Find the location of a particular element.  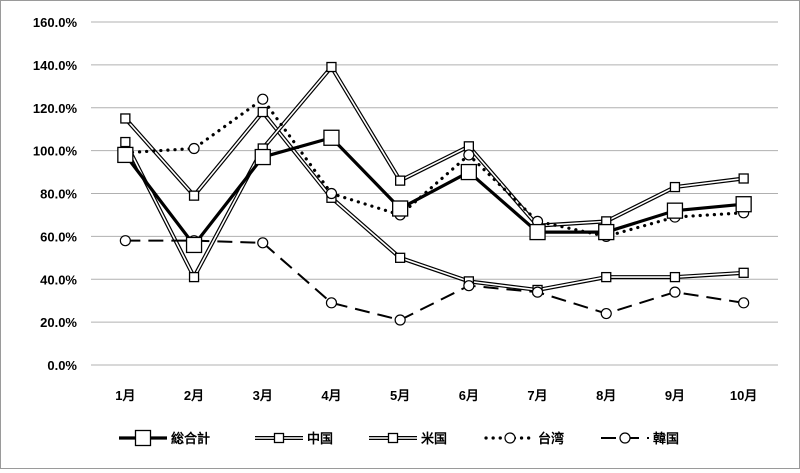

x-tick-label: 4月 is located at coordinates (331, 395).